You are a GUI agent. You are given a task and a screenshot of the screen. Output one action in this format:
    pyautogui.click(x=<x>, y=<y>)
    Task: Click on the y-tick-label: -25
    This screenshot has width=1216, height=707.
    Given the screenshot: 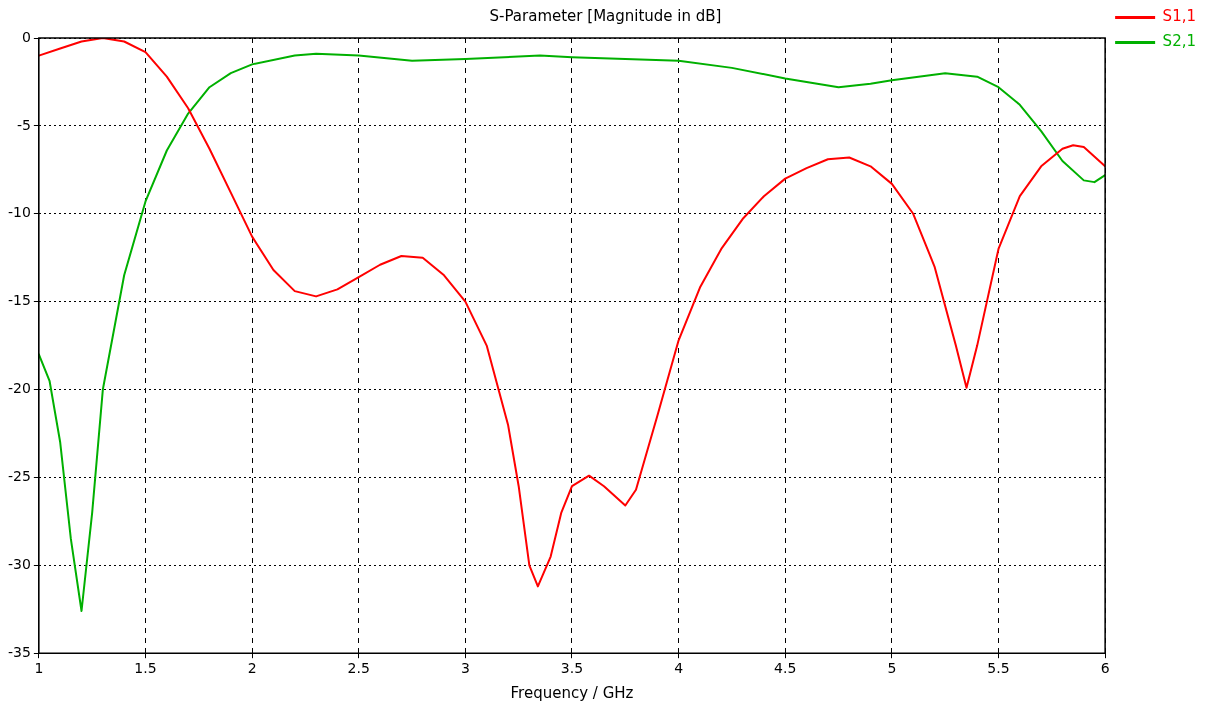 What is the action you would take?
    pyautogui.click(x=19, y=476)
    